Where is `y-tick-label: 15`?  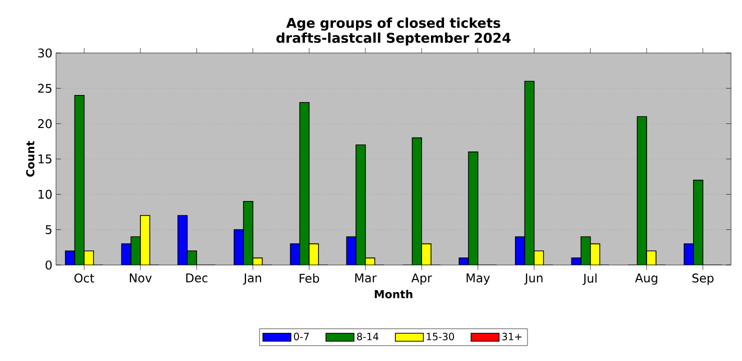
y-tick-label: 15 is located at coordinates (45, 159).